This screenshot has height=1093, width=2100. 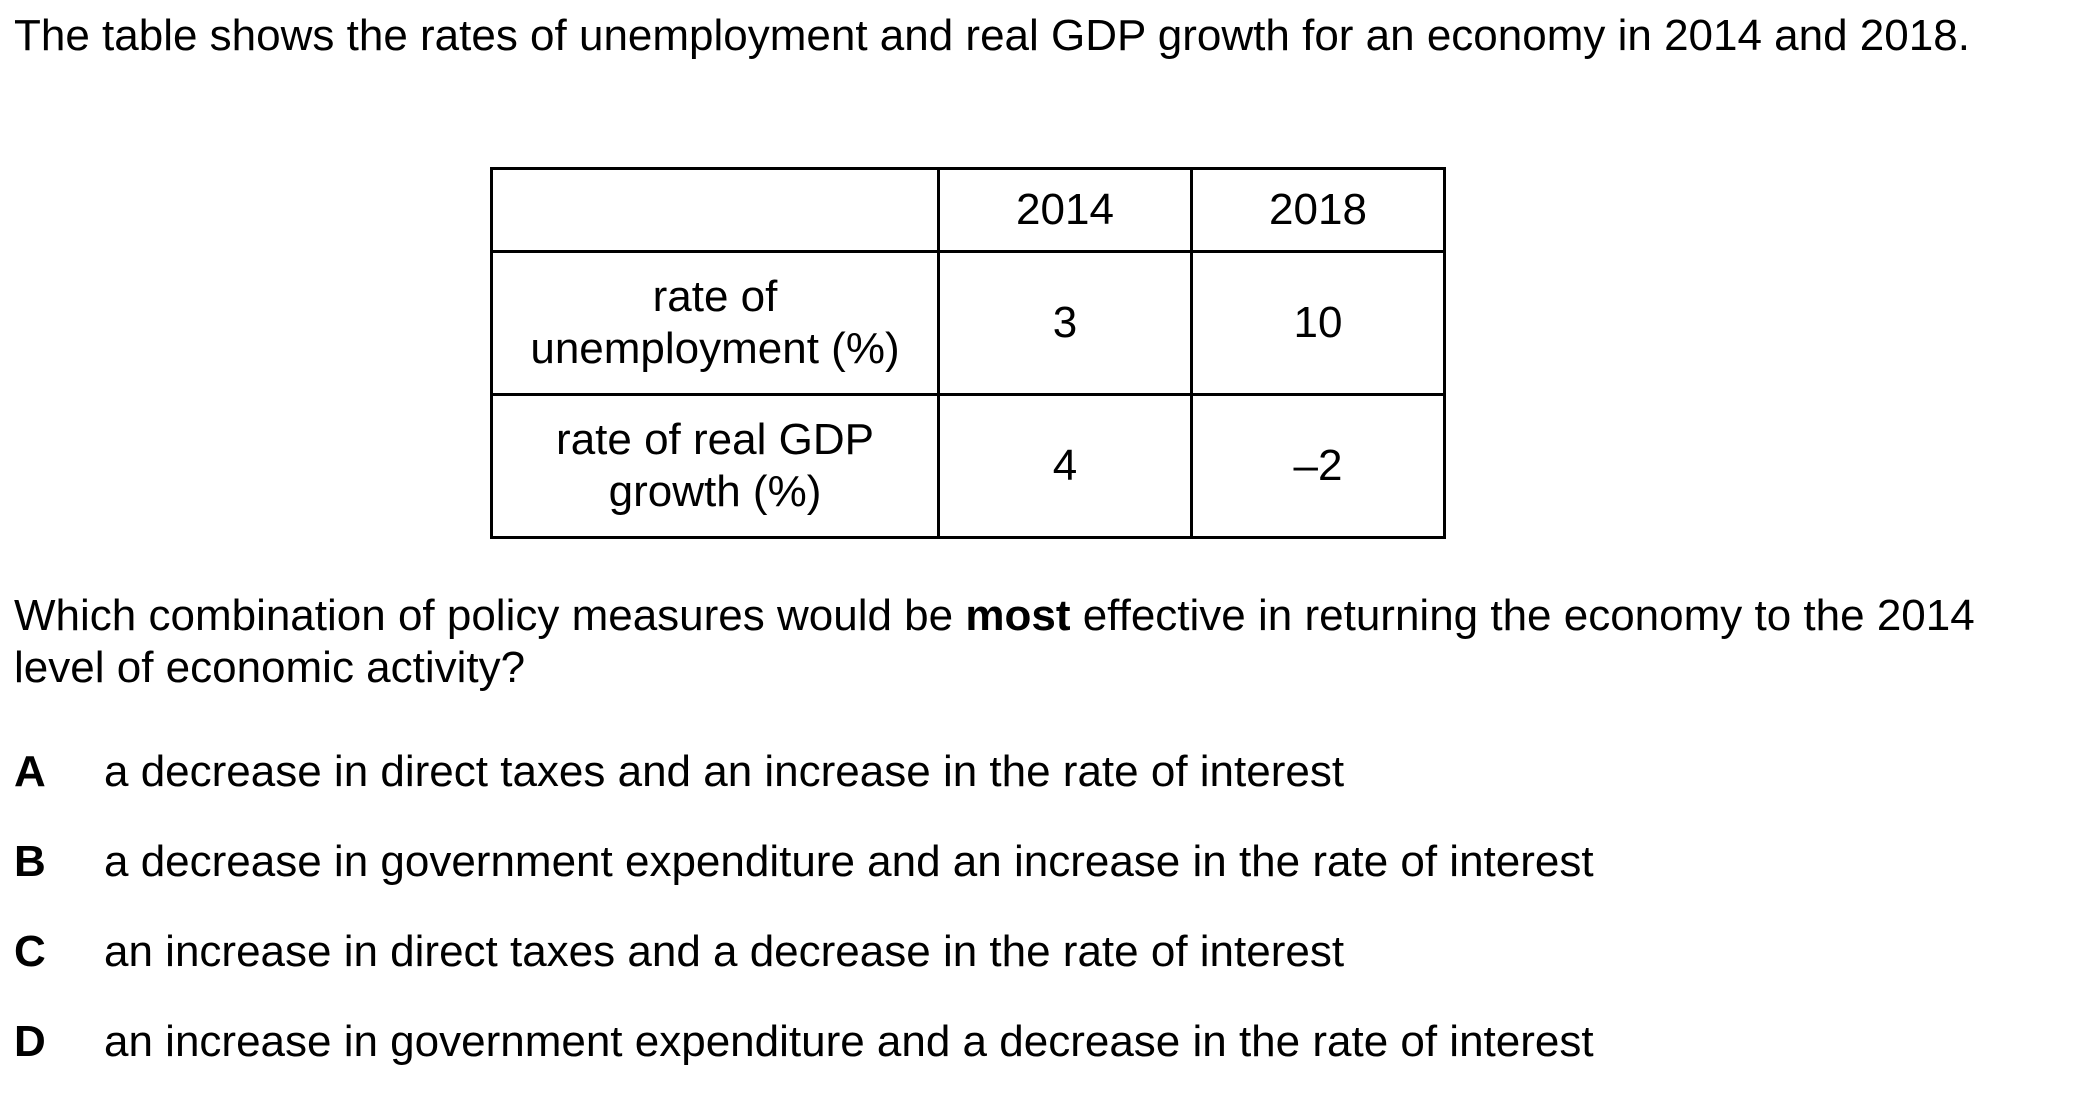 I want to click on table-row-unemployment: rate of unemployment (%) 3 10, so click(x=968, y=323).